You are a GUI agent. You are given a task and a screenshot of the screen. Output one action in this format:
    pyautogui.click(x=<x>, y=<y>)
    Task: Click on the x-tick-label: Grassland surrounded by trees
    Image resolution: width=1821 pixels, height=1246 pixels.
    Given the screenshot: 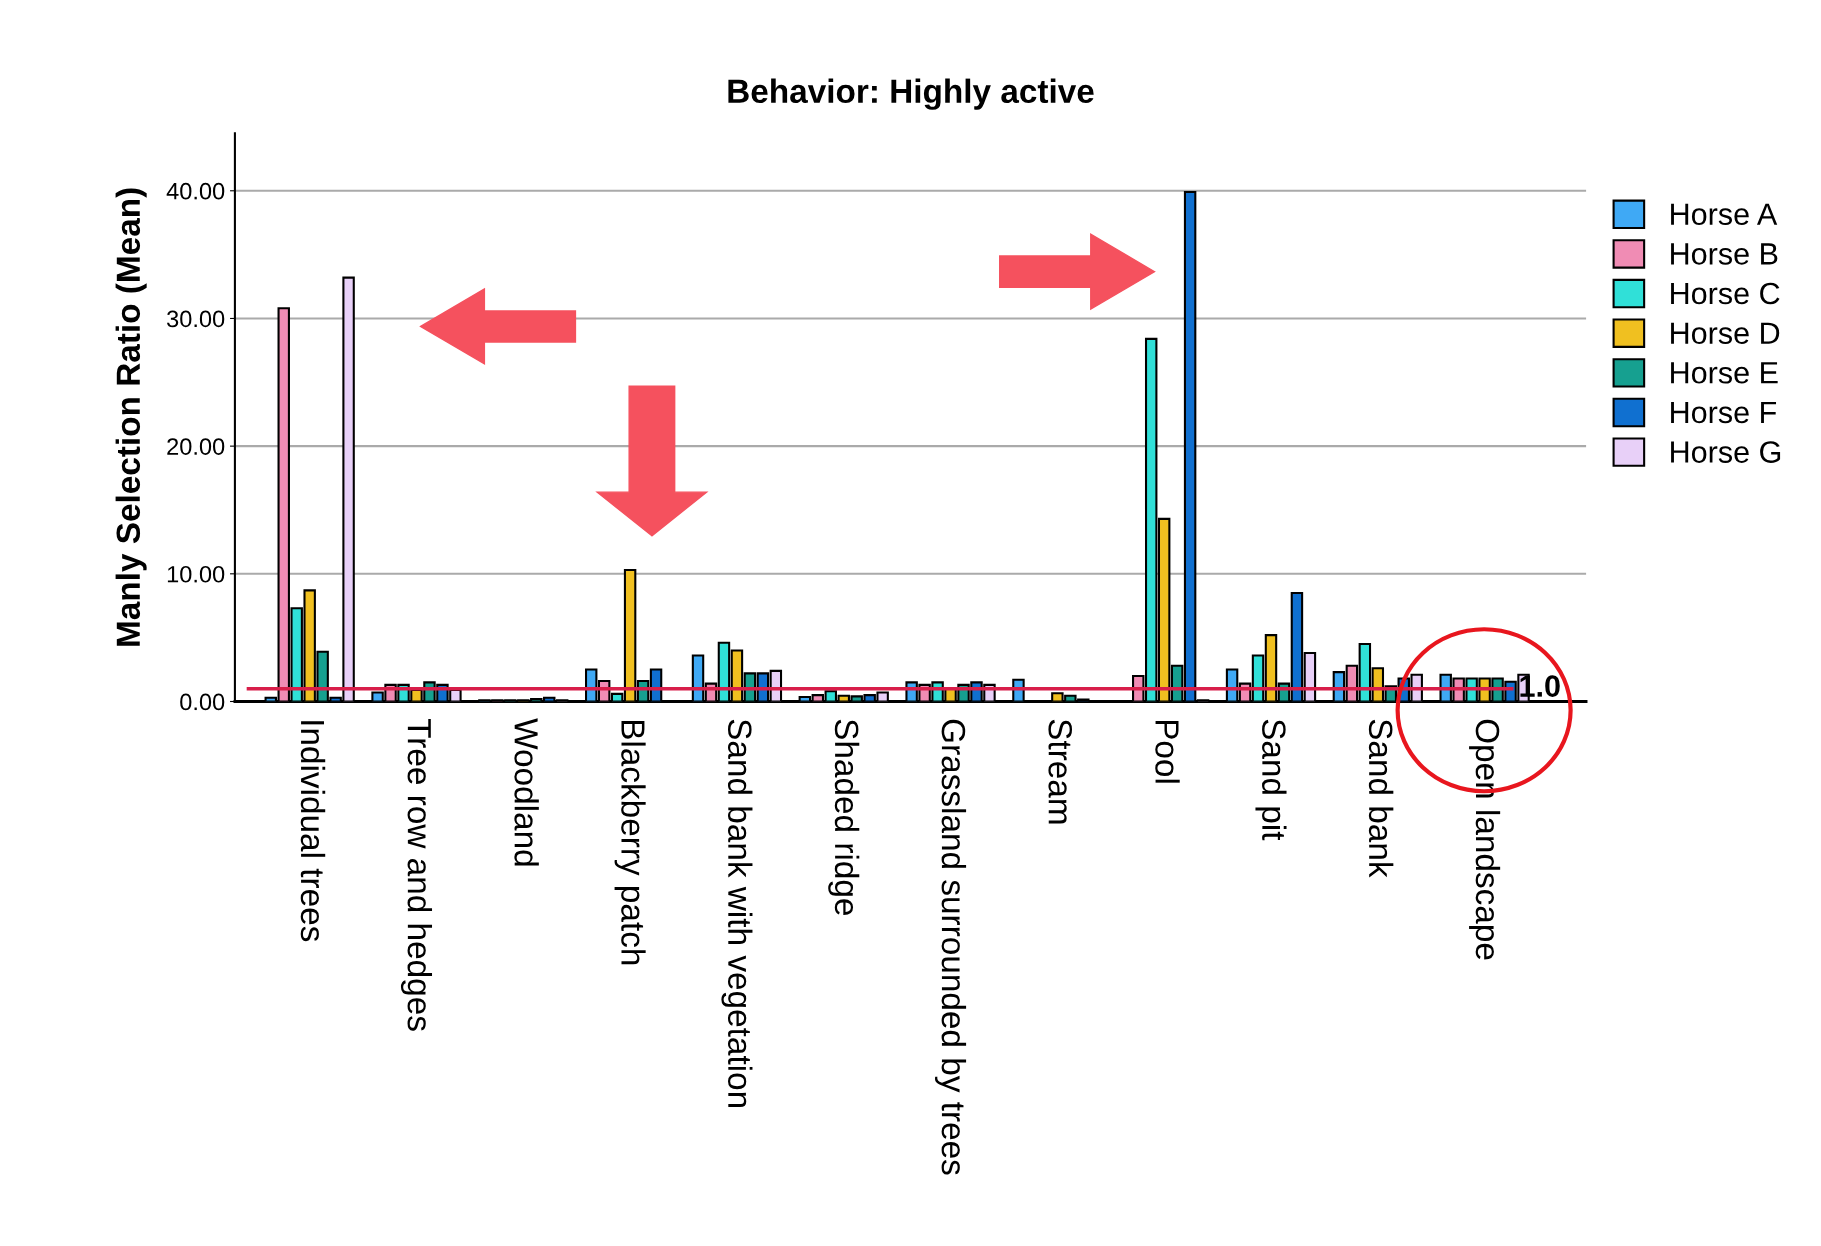 What is the action you would take?
    pyautogui.click(x=951, y=947)
    